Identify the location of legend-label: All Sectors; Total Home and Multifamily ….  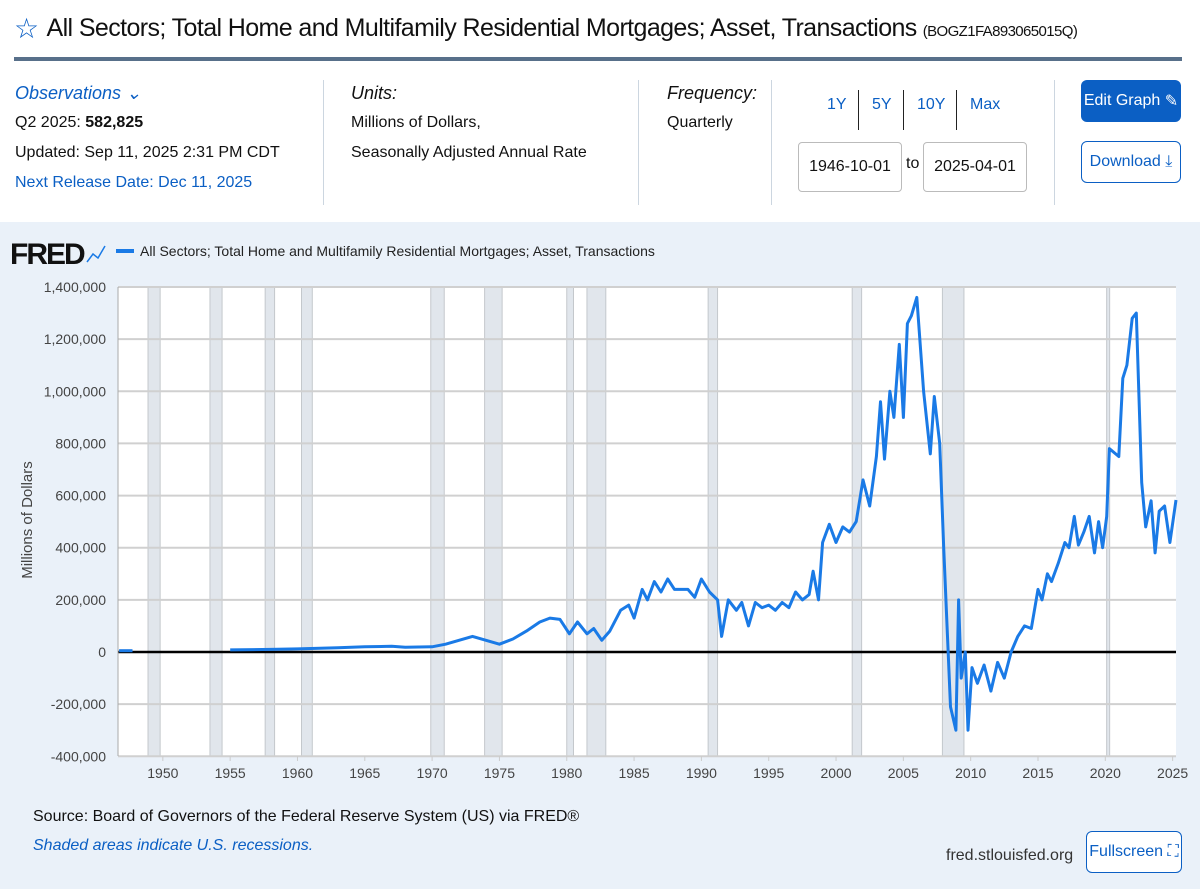
(397, 251).